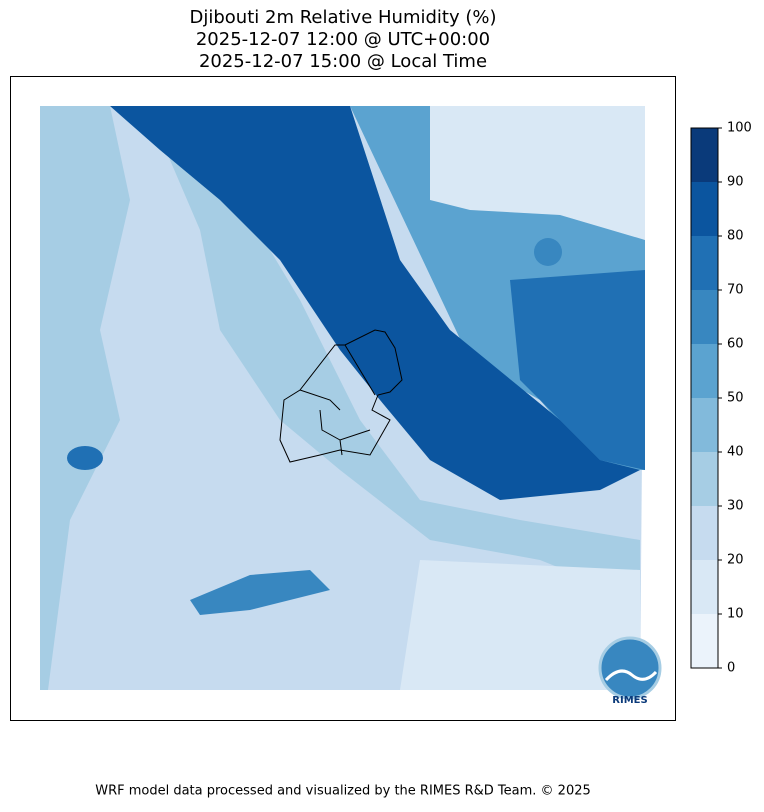 The width and height of the screenshot is (764, 812). I want to click on colorbar: 0 10 20 30 40 50 60 70 80 90 100, so click(721, 398).